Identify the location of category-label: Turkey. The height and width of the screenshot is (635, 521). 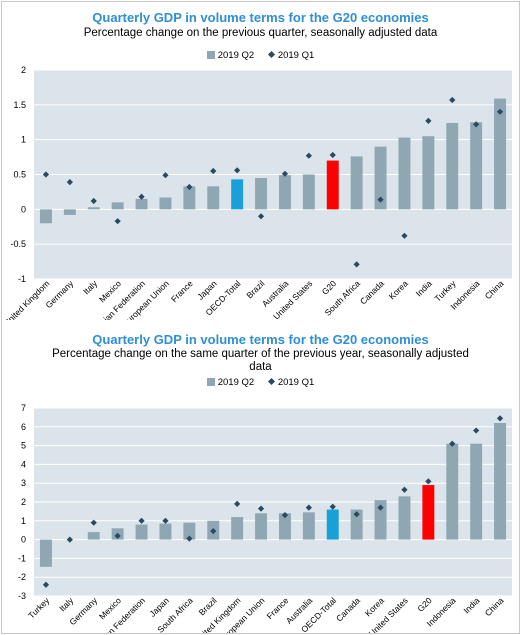
(39, 608).